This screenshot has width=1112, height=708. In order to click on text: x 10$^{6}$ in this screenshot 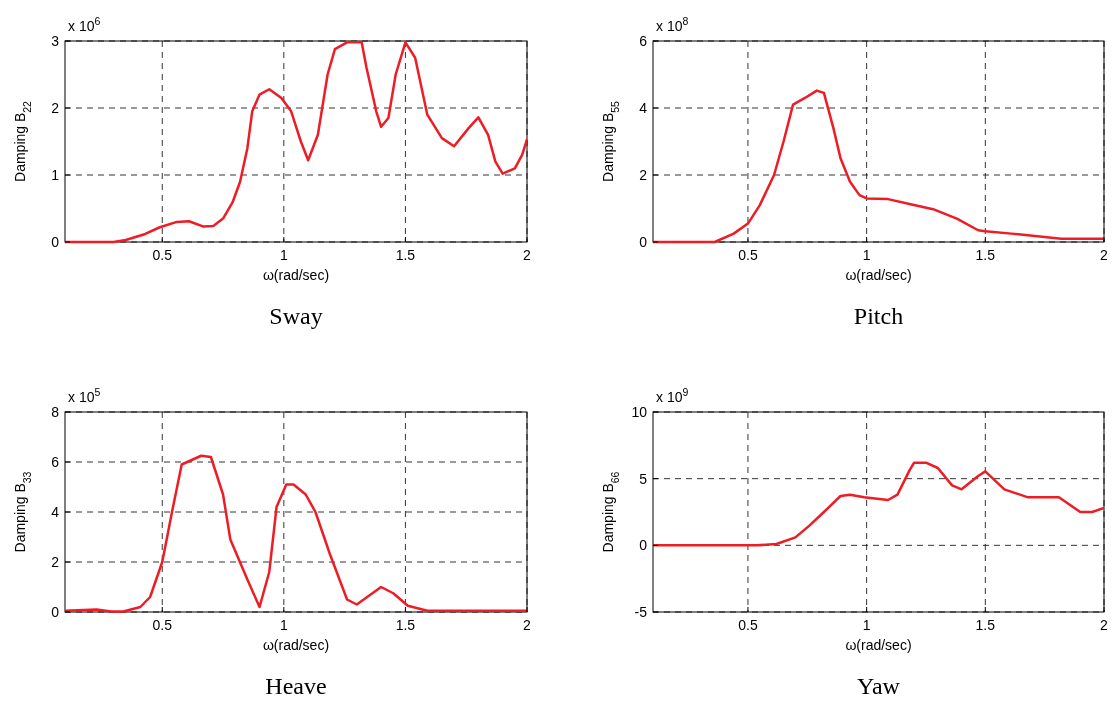, I will do `click(84, 24)`.